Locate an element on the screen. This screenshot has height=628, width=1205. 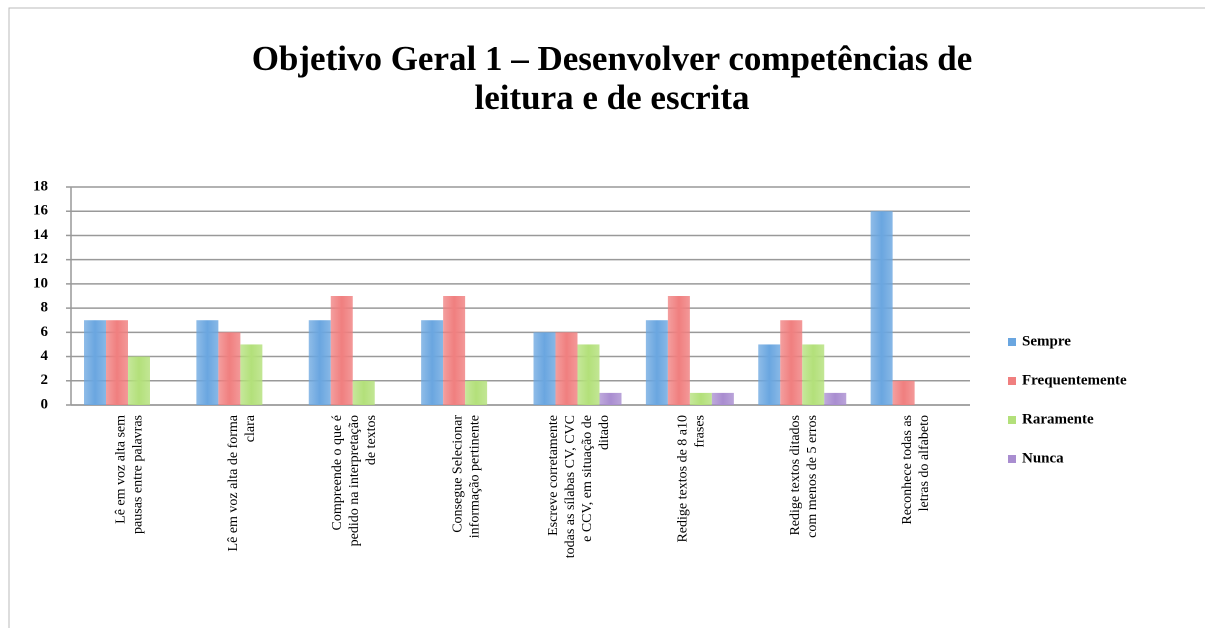
x-tick-label: Reconhece todas as letras do alfabeto is located at coordinates (916, 470).